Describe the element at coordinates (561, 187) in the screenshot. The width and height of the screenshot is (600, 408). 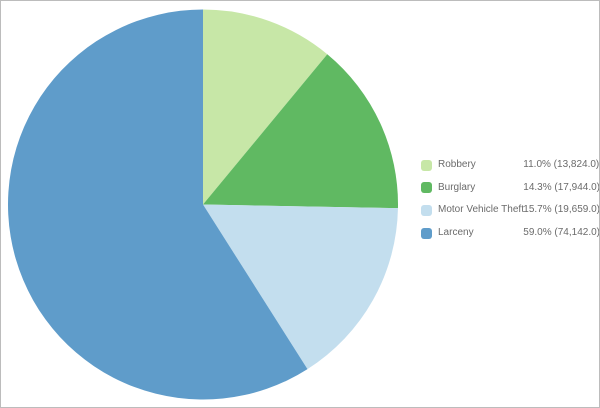
I see `legend-value: 14.3% (17,944.0)` at that location.